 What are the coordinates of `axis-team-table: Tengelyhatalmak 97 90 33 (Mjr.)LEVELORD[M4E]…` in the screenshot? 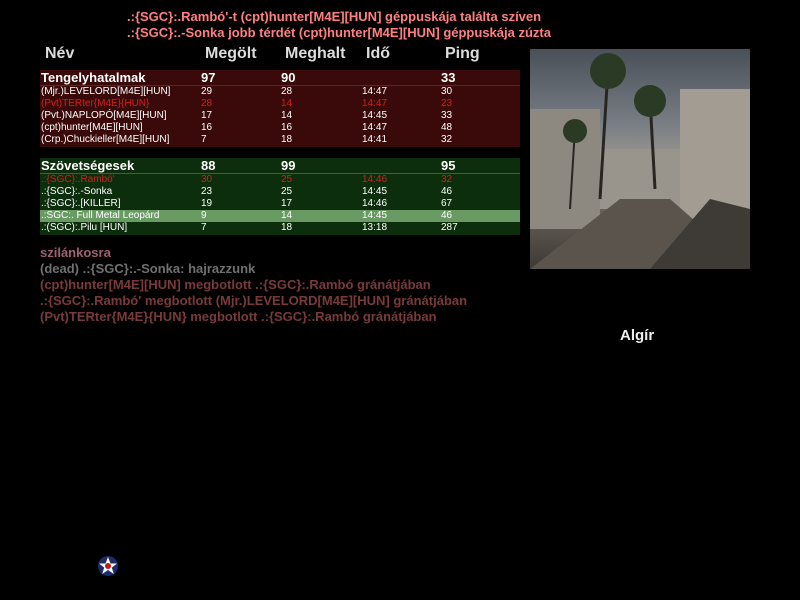 It's located at (280, 108).